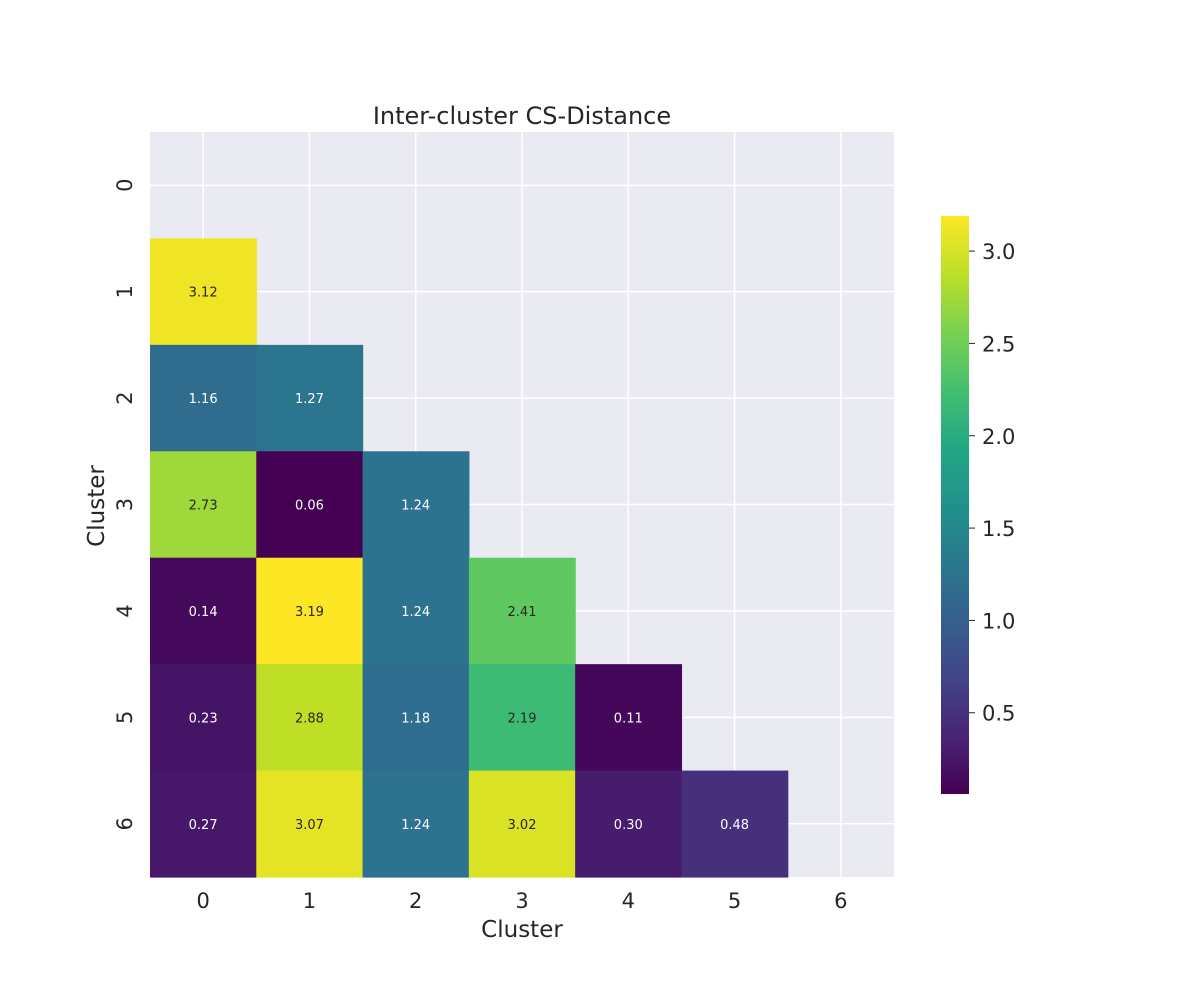 Image resolution: width=1200 pixels, height=1004 pixels. I want to click on cell-value-label: 2.88, so click(309, 718).